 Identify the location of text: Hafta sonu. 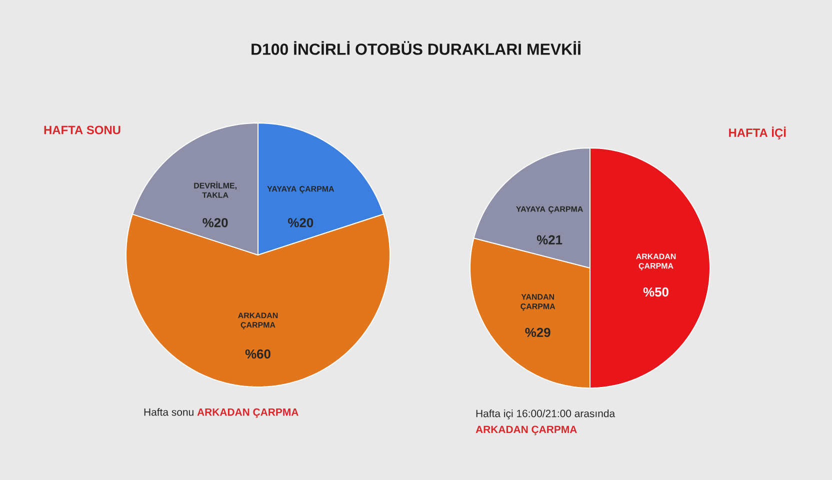
(169, 412).